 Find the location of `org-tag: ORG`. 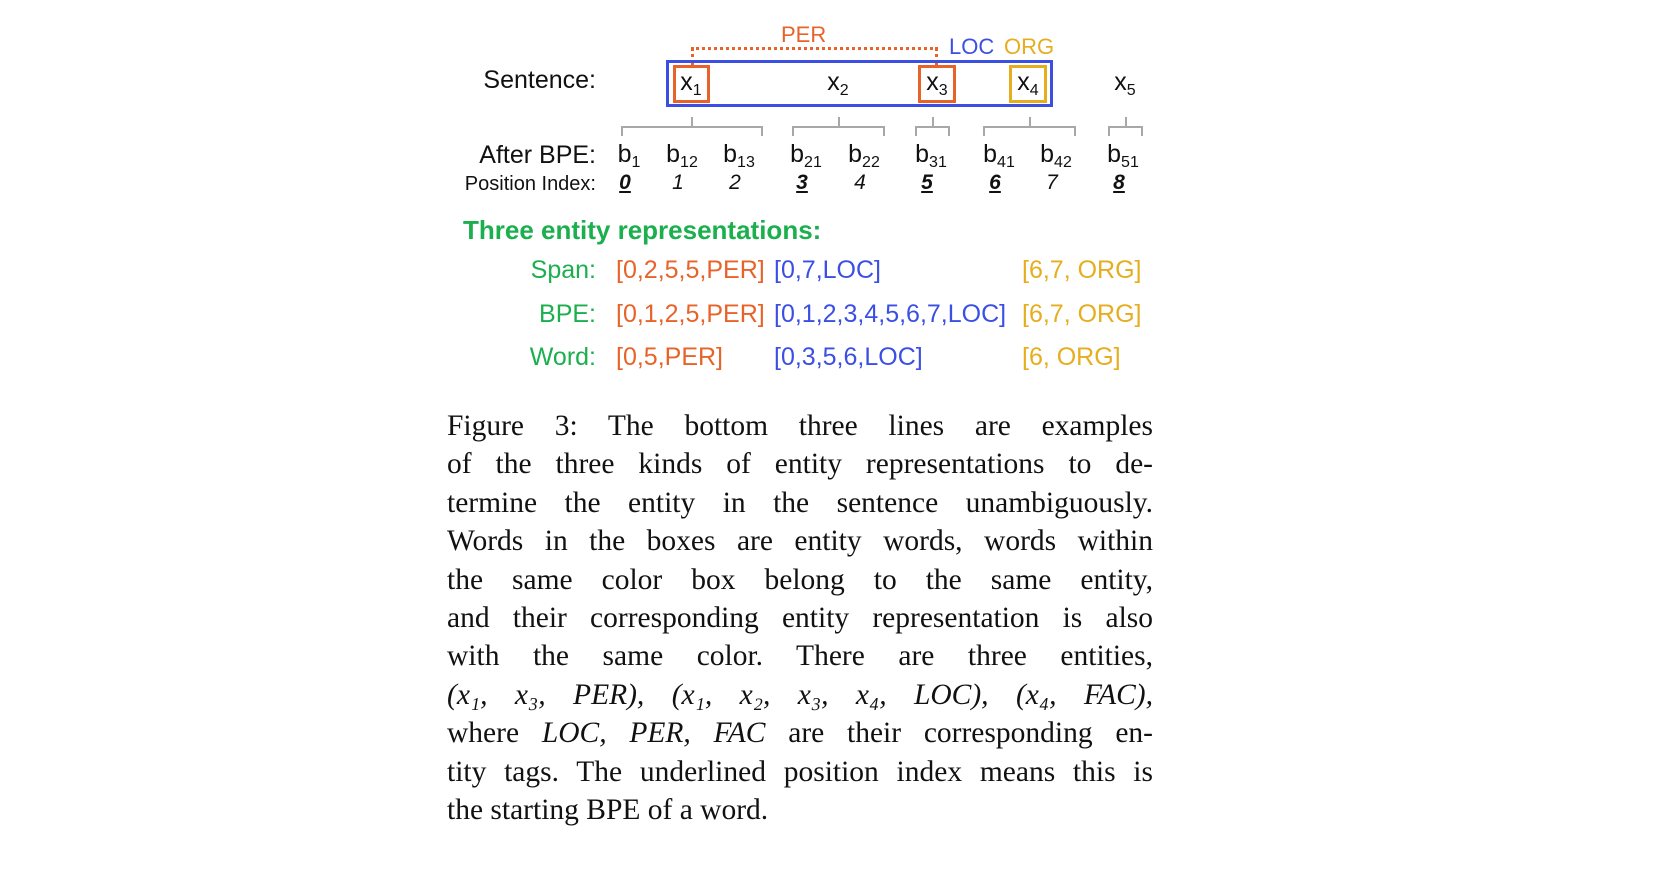

org-tag: ORG is located at coordinates (1029, 46).